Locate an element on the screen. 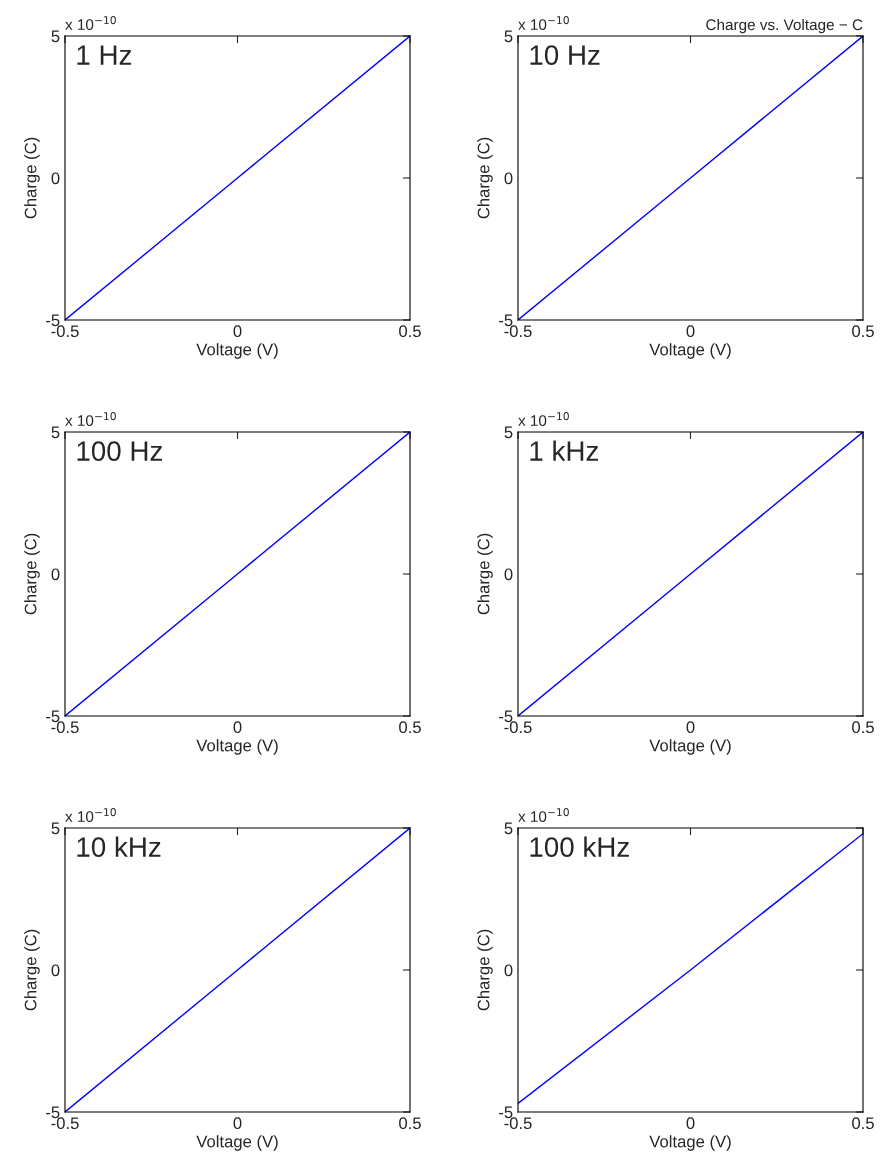 This screenshot has width=880, height=1165. chart-title: 100 kHz is located at coordinates (579, 846).